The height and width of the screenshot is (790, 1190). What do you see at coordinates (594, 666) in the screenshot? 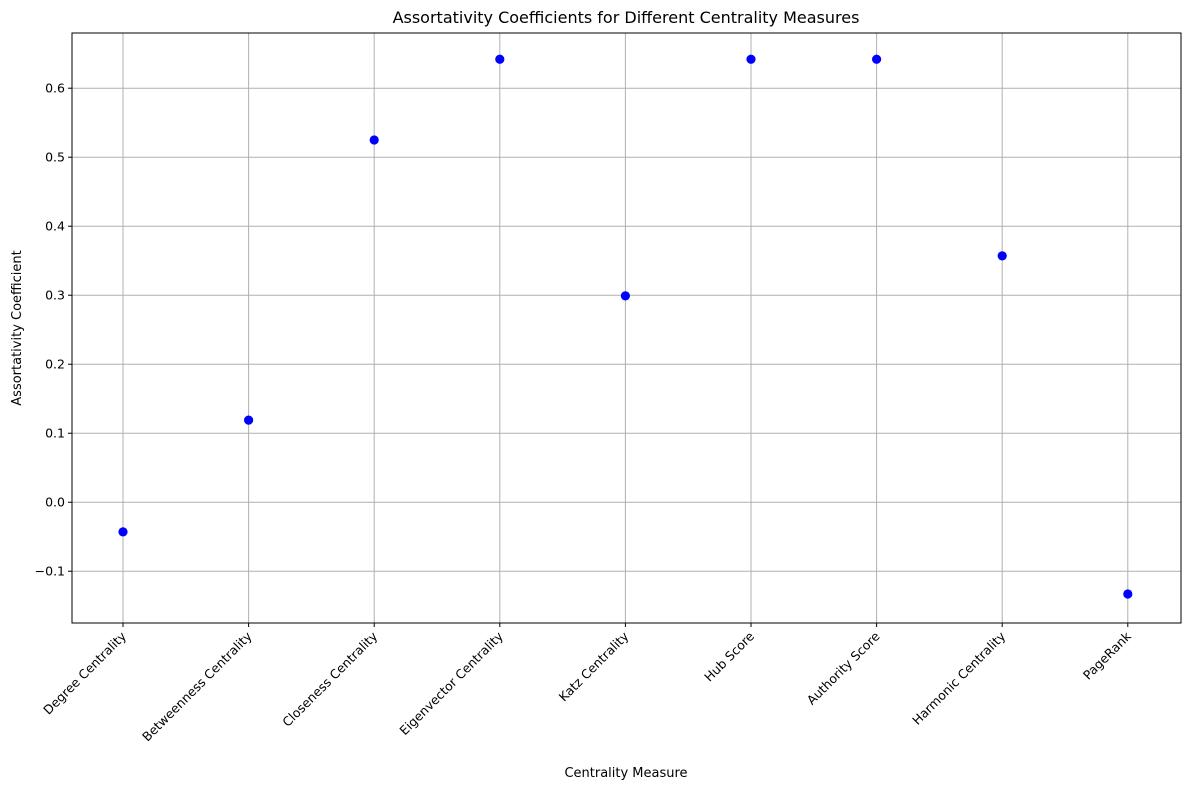
I see `x-tick-label: Katz Centrality` at bounding box center [594, 666].